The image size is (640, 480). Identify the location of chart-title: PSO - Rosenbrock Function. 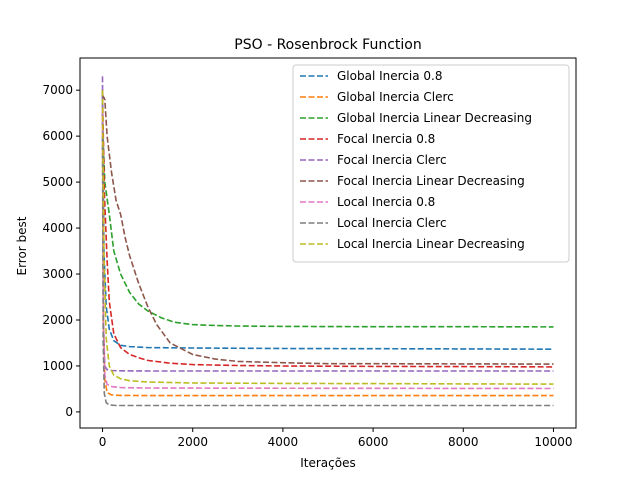
(327, 45).